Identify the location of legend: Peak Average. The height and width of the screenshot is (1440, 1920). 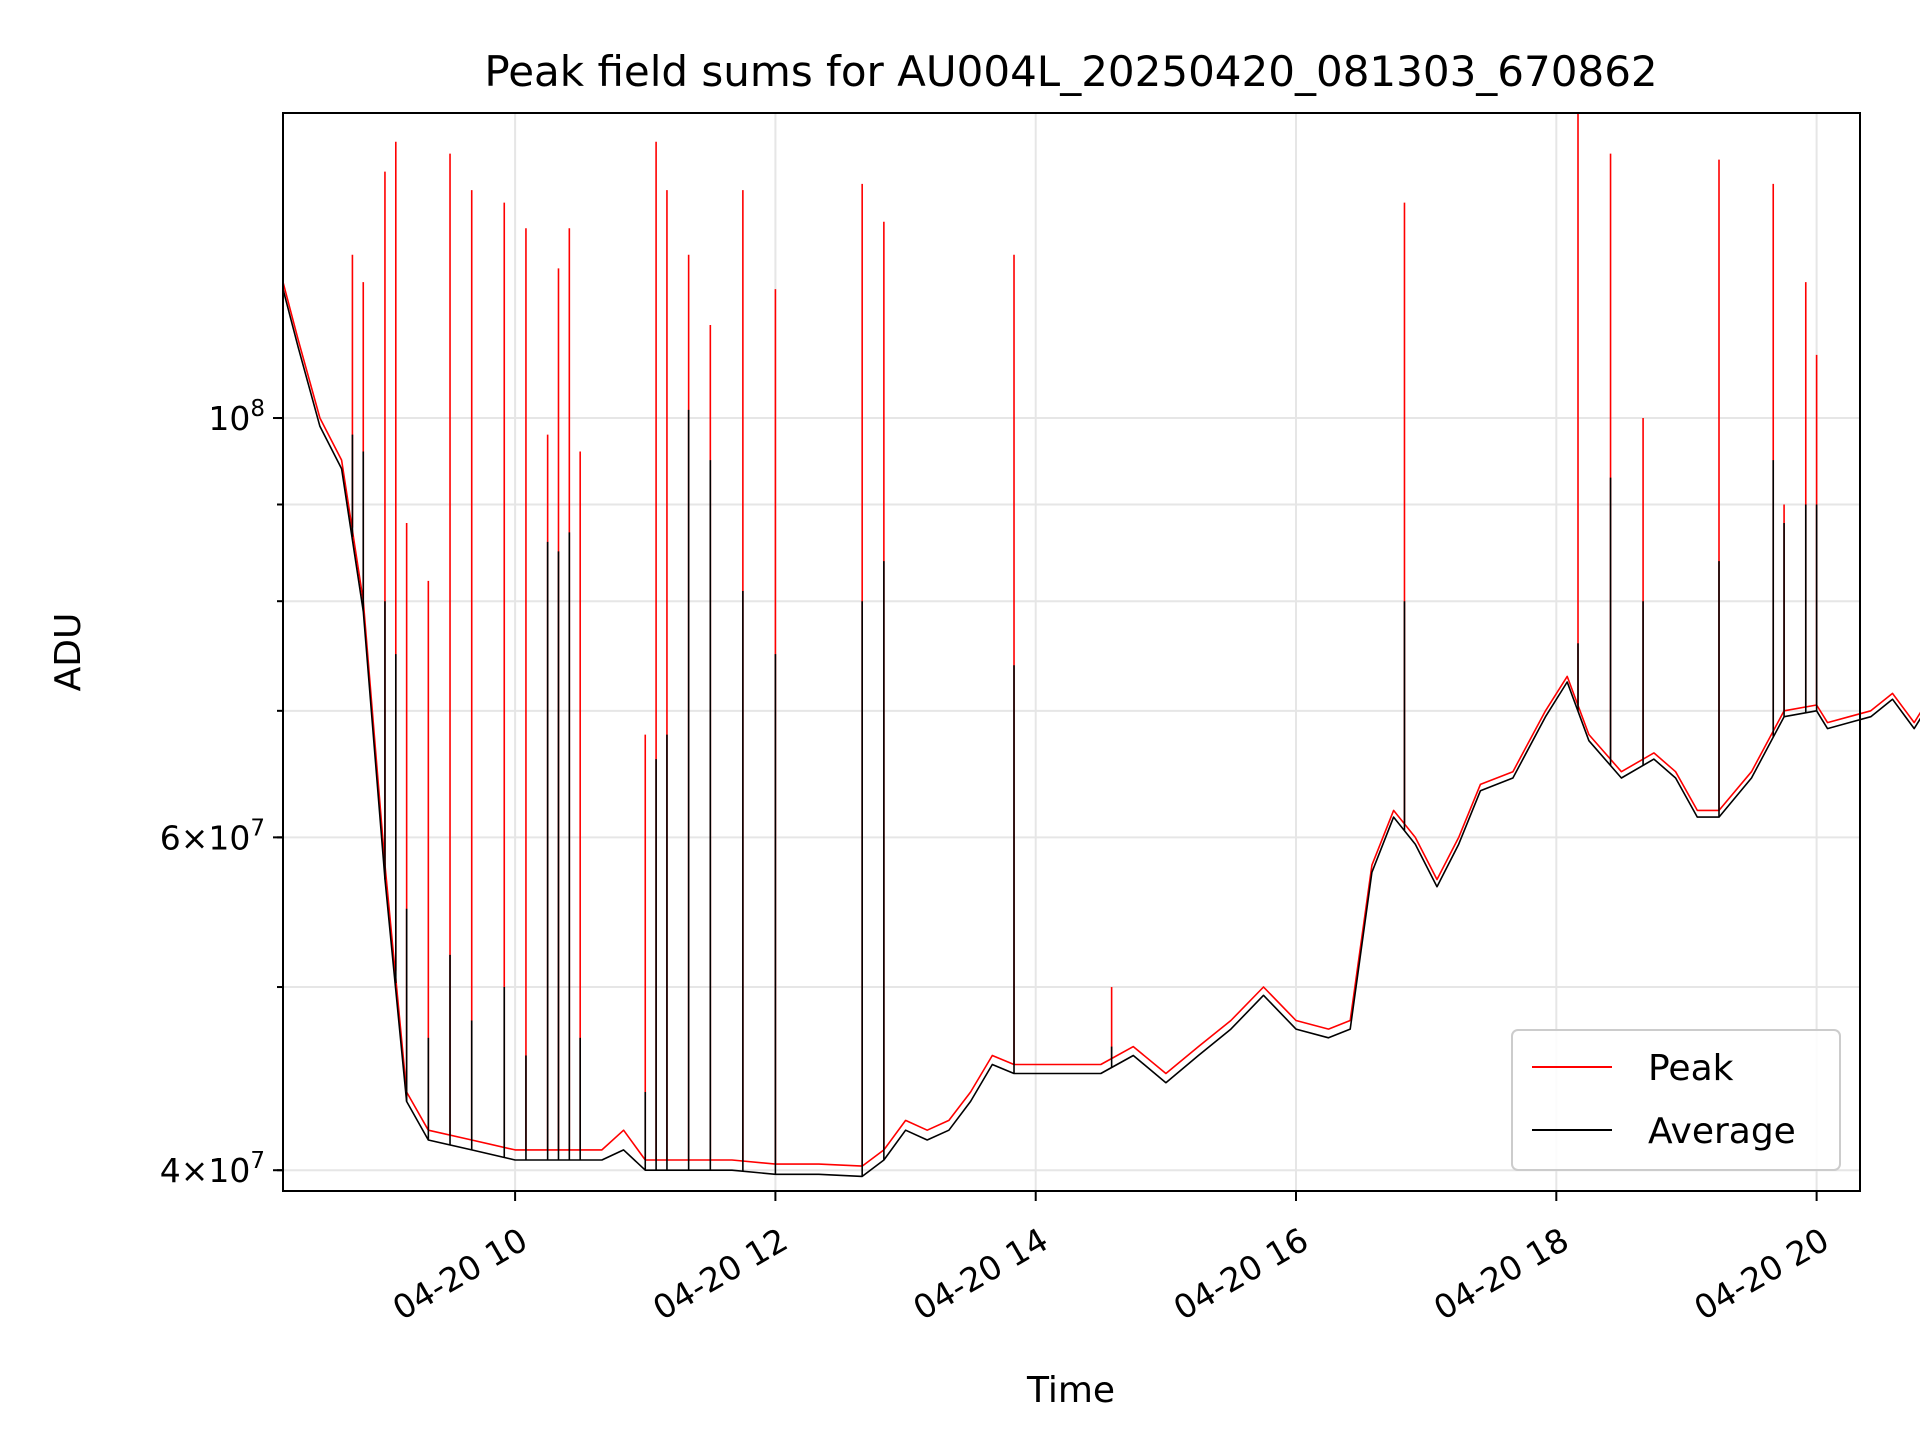
(1676, 1100).